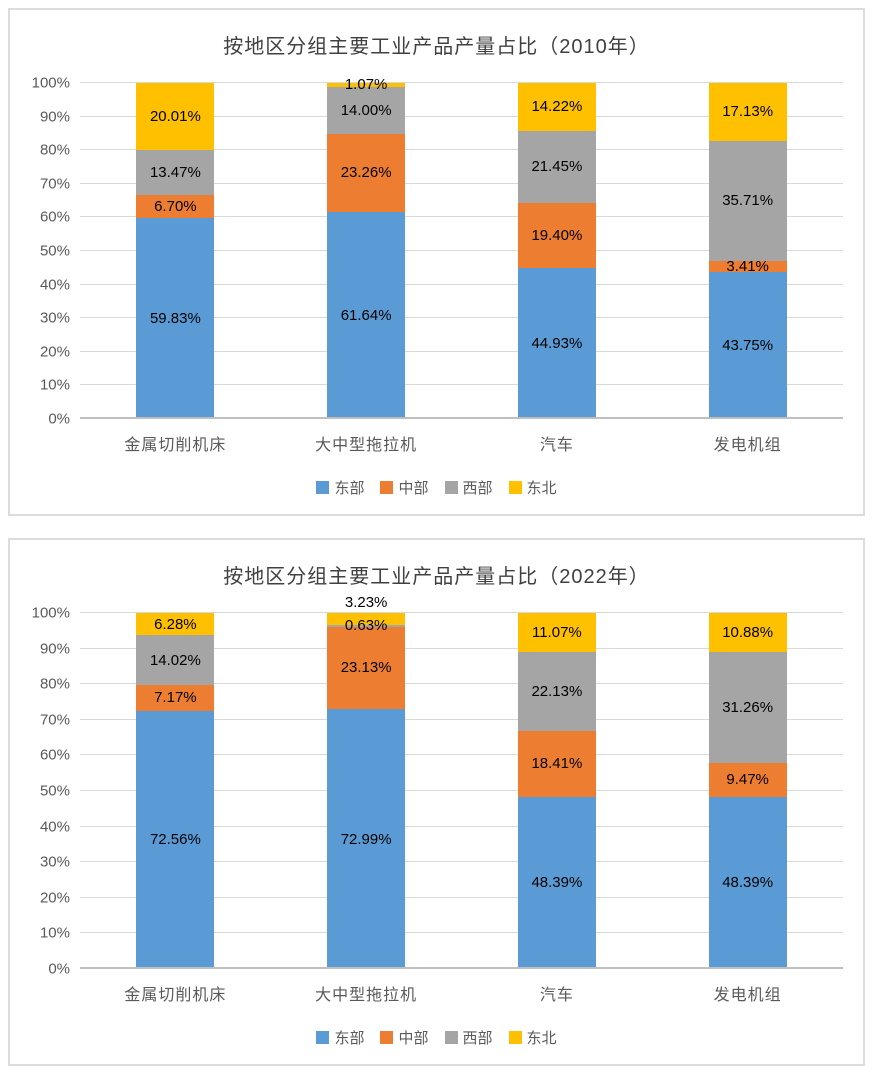 The width and height of the screenshot is (873, 1074). What do you see at coordinates (366, 110) in the screenshot?
I see `bar-segment-西部: 14.00%` at bounding box center [366, 110].